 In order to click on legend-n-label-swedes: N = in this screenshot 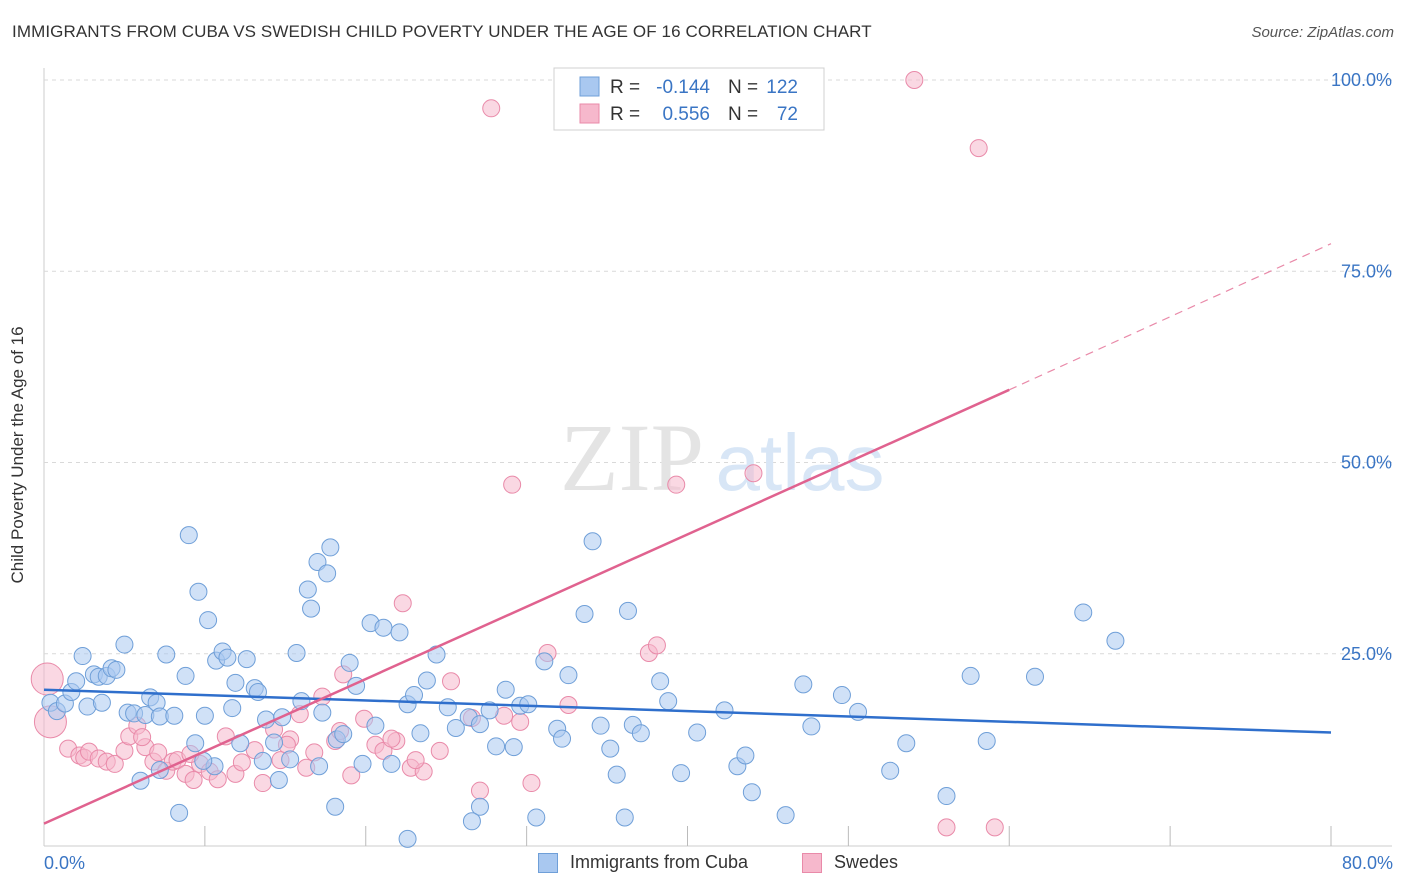, I will do `click(743, 114)`.